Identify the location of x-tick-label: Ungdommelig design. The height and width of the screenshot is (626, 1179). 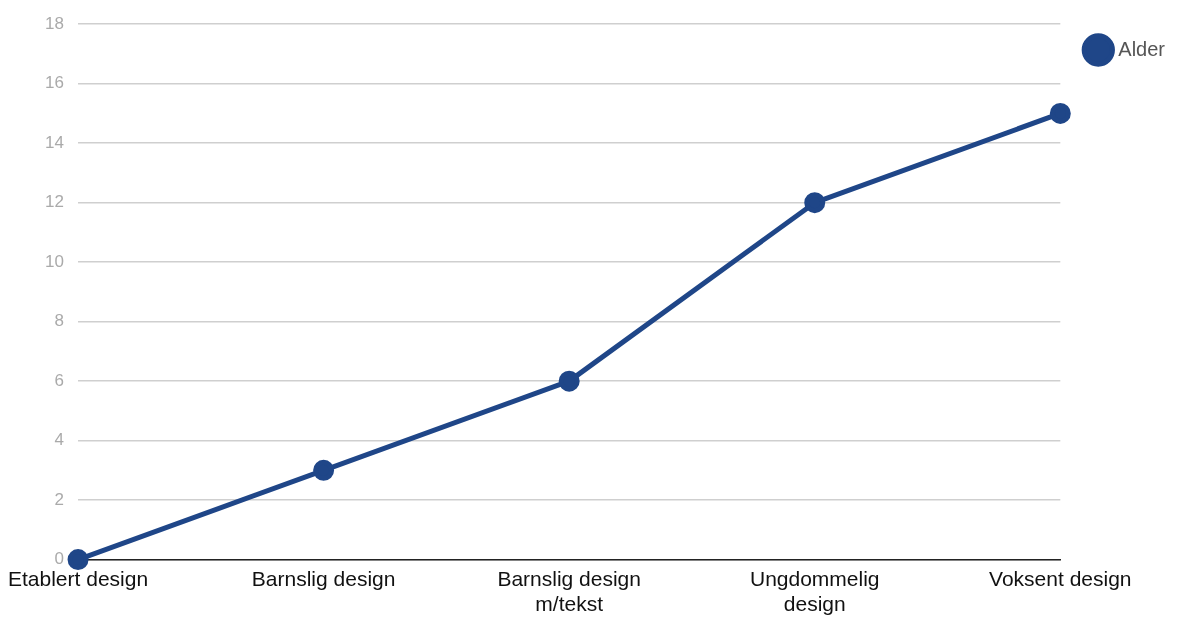
(814, 591).